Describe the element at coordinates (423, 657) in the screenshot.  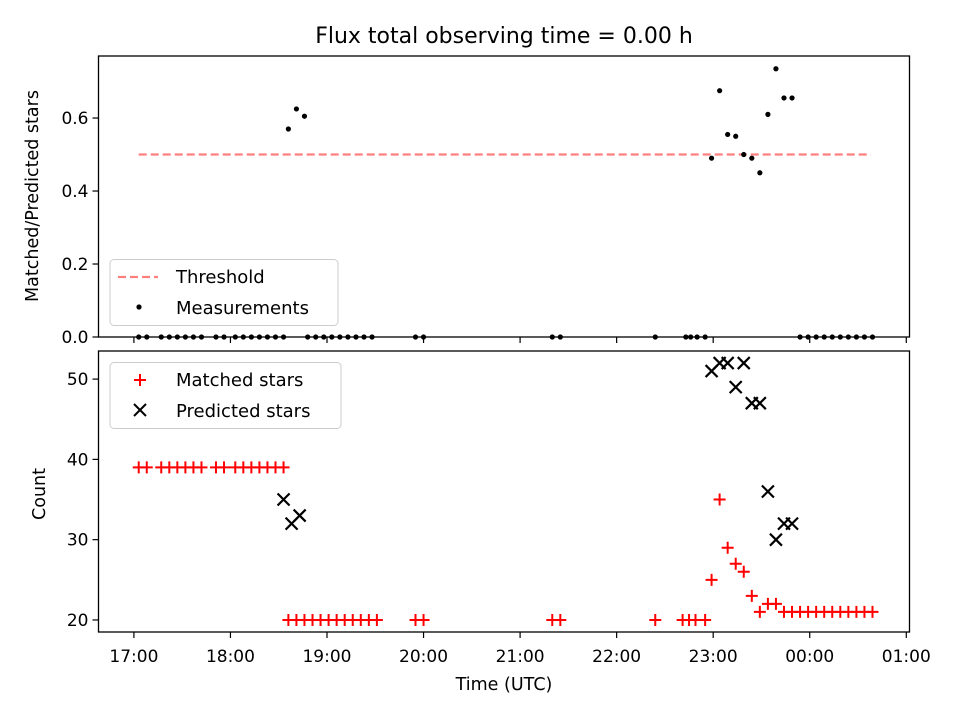
I see `x-tick-label: 20:00` at that location.